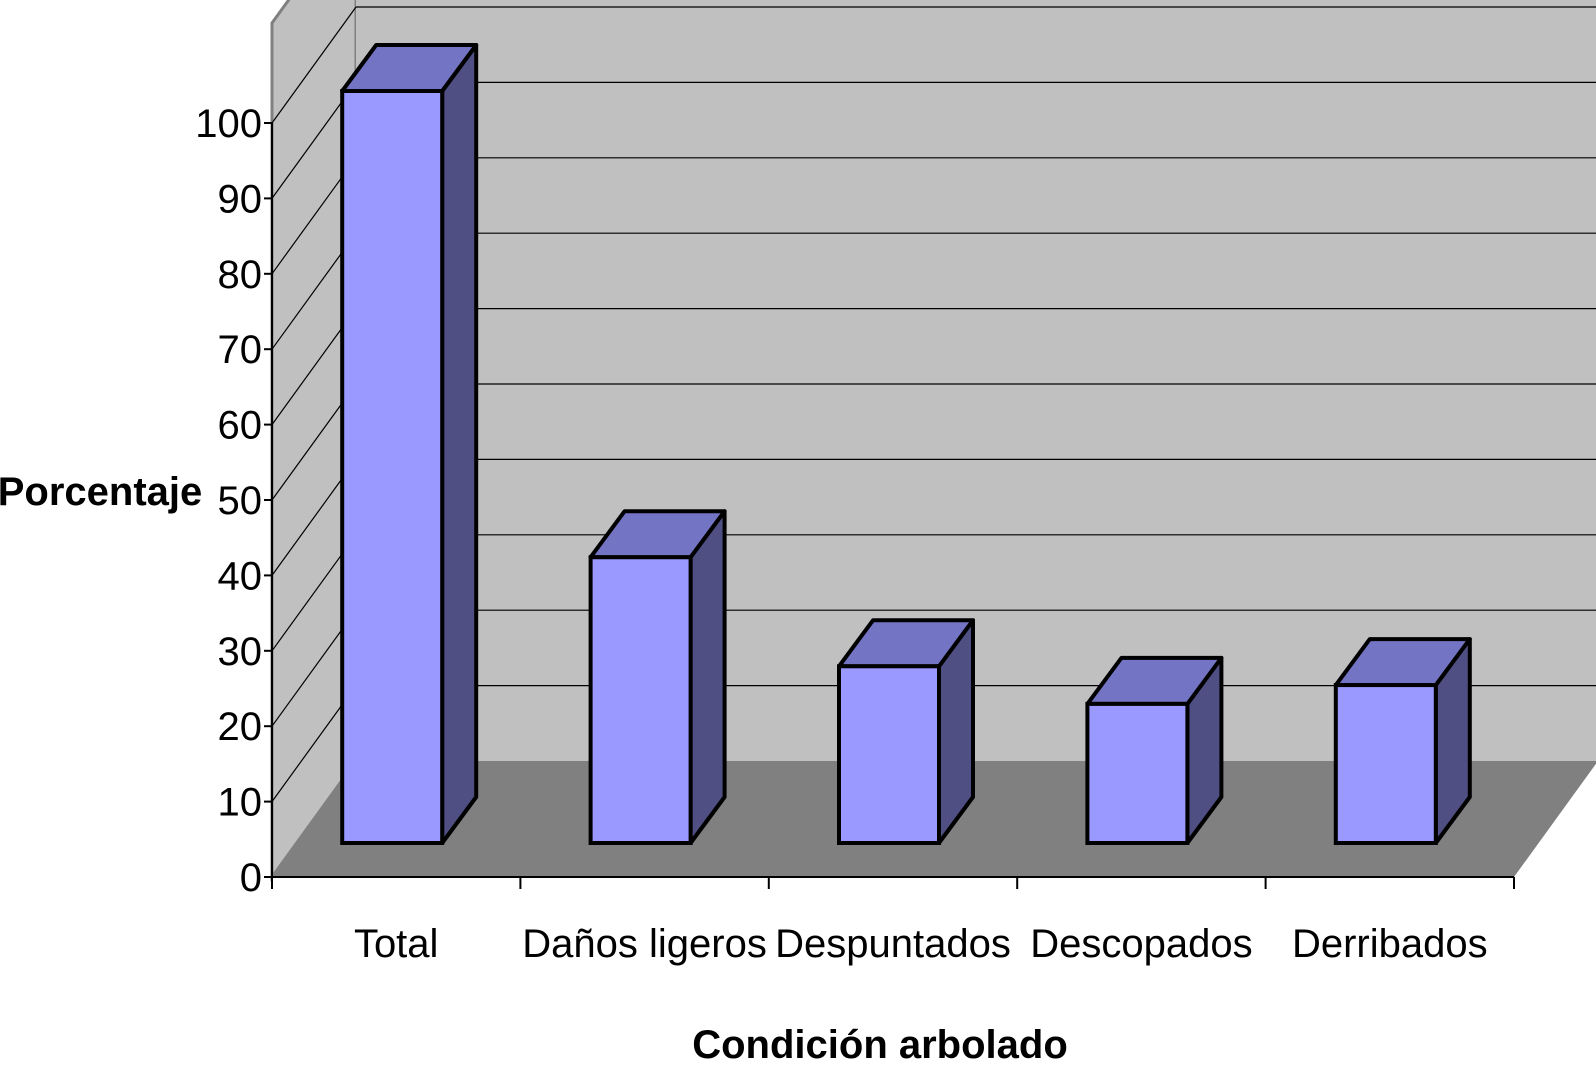 The image size is (1596, 1077). What do you see at coordinates (251, 878) in the screenshot?
I see `y-tick-label: 0` at bounding box center [251, 878].